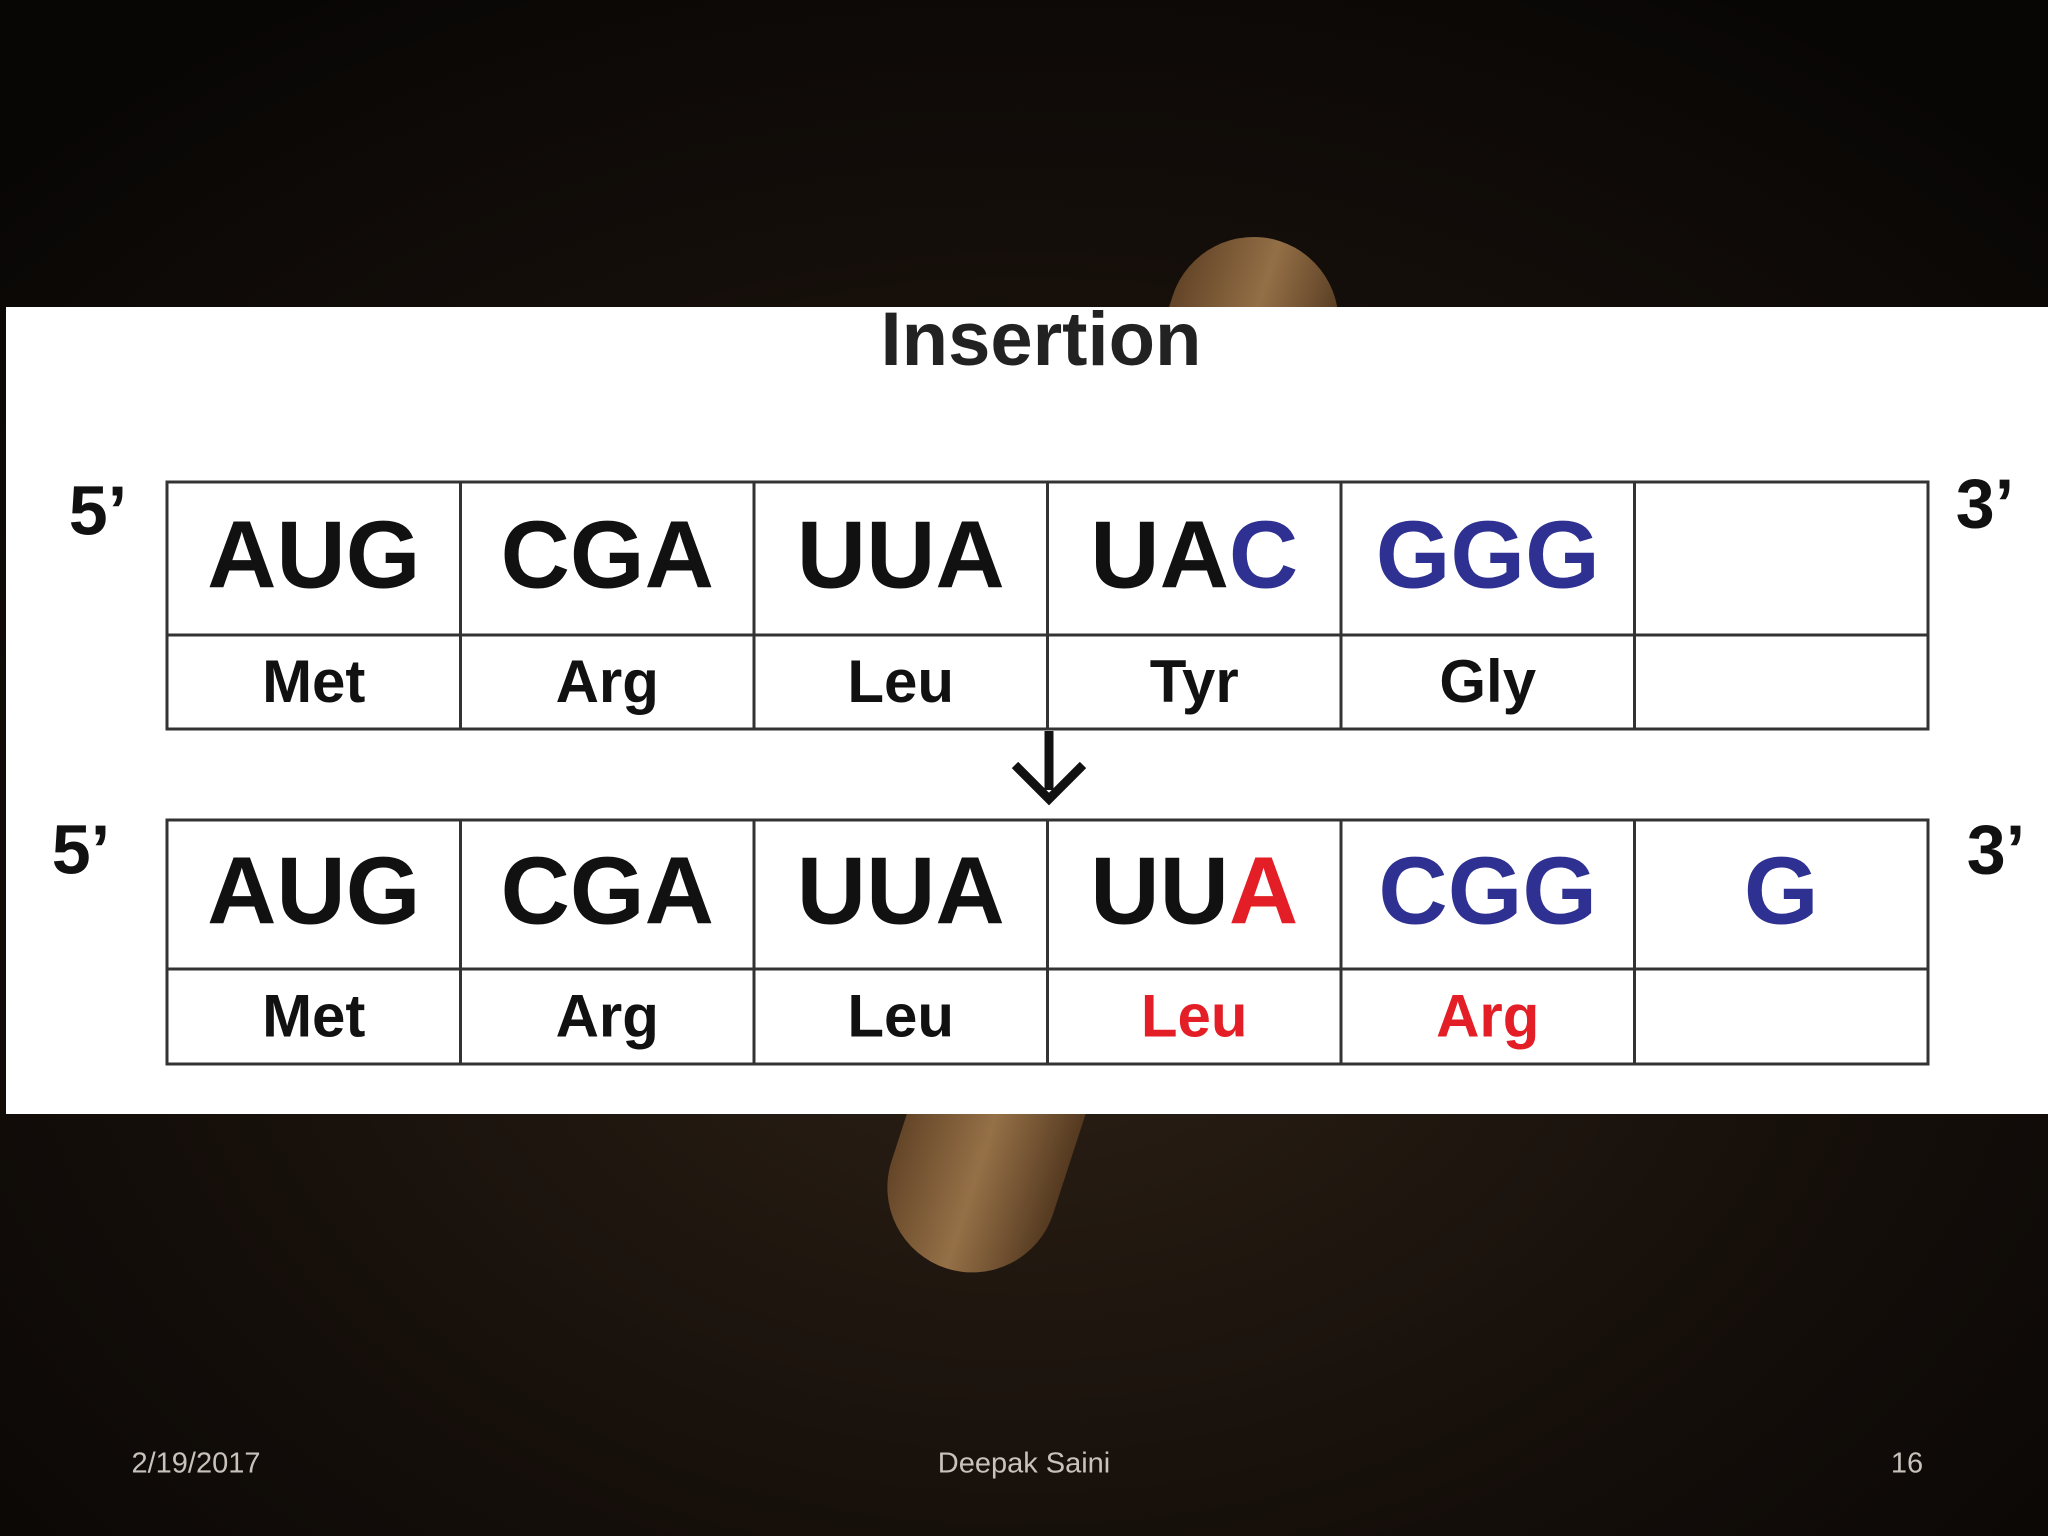  Describe the element at coordinates (1263, 555) in the screenshot. I see `codon-segment: C` at that location.